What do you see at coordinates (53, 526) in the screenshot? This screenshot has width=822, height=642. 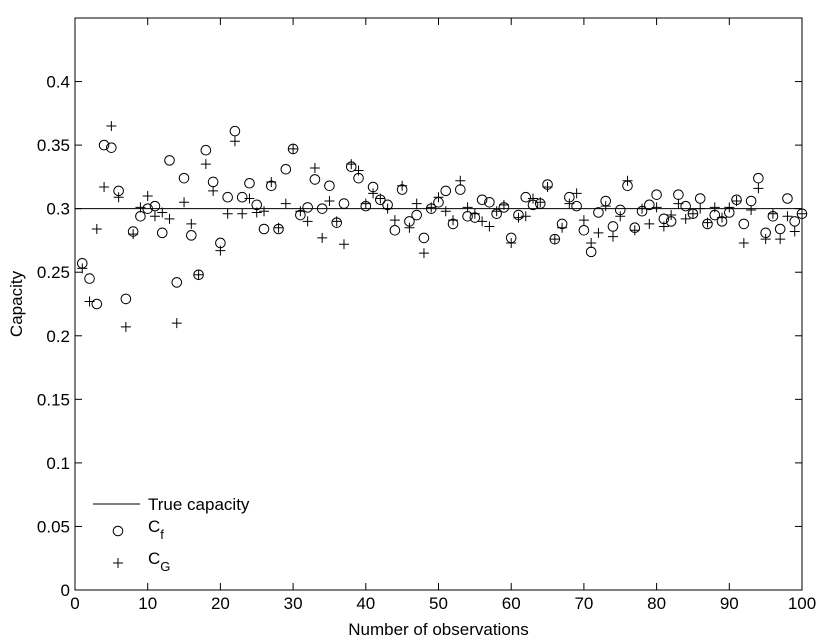 I see `y-tick-label: 0.05` at bounding box center [53, 526].